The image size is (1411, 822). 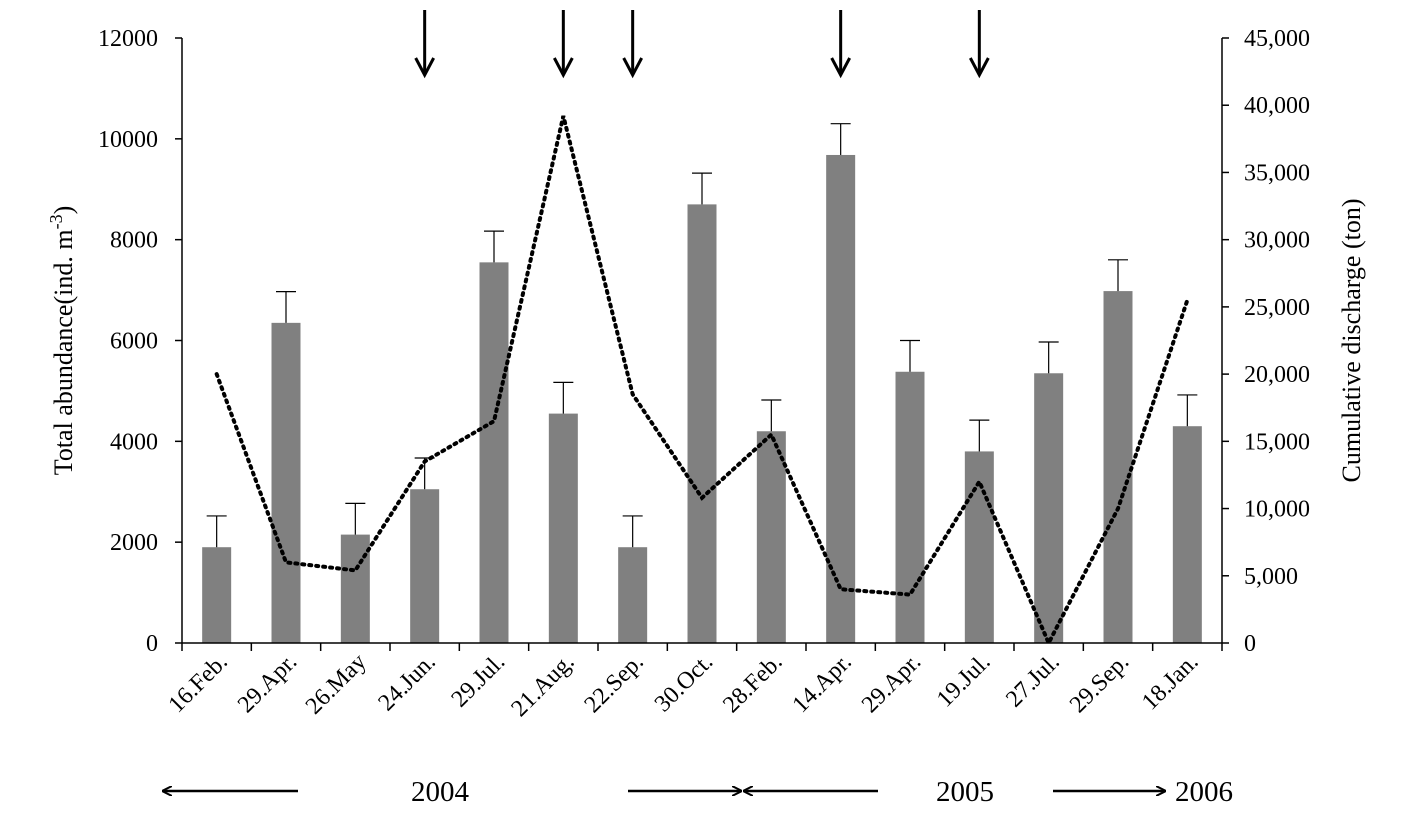 What do you see at coordinates (198, 683) in the screenshot?
I see `x-tick-label: 16.Feb.` at bounding box center [198, 683].